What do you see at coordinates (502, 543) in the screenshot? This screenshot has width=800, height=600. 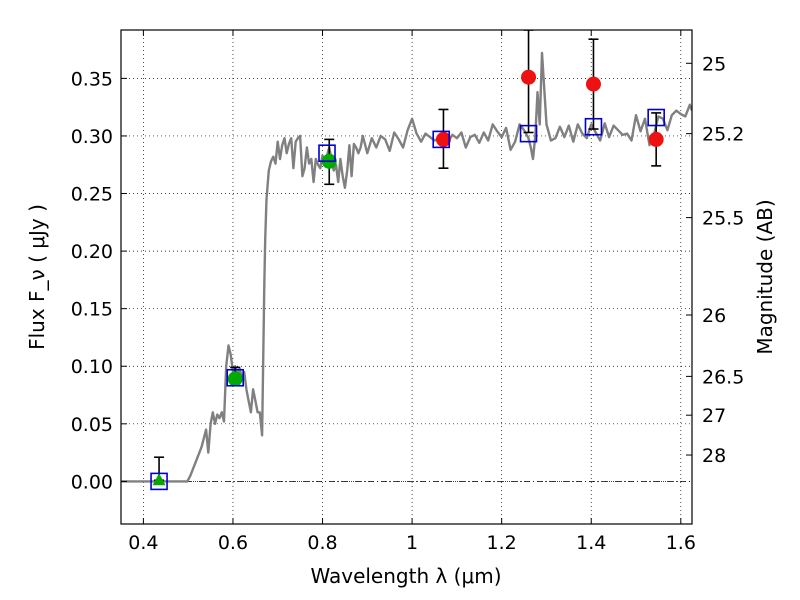 I see `x-tick-label: 1.2` at bounding box center [502, 543].